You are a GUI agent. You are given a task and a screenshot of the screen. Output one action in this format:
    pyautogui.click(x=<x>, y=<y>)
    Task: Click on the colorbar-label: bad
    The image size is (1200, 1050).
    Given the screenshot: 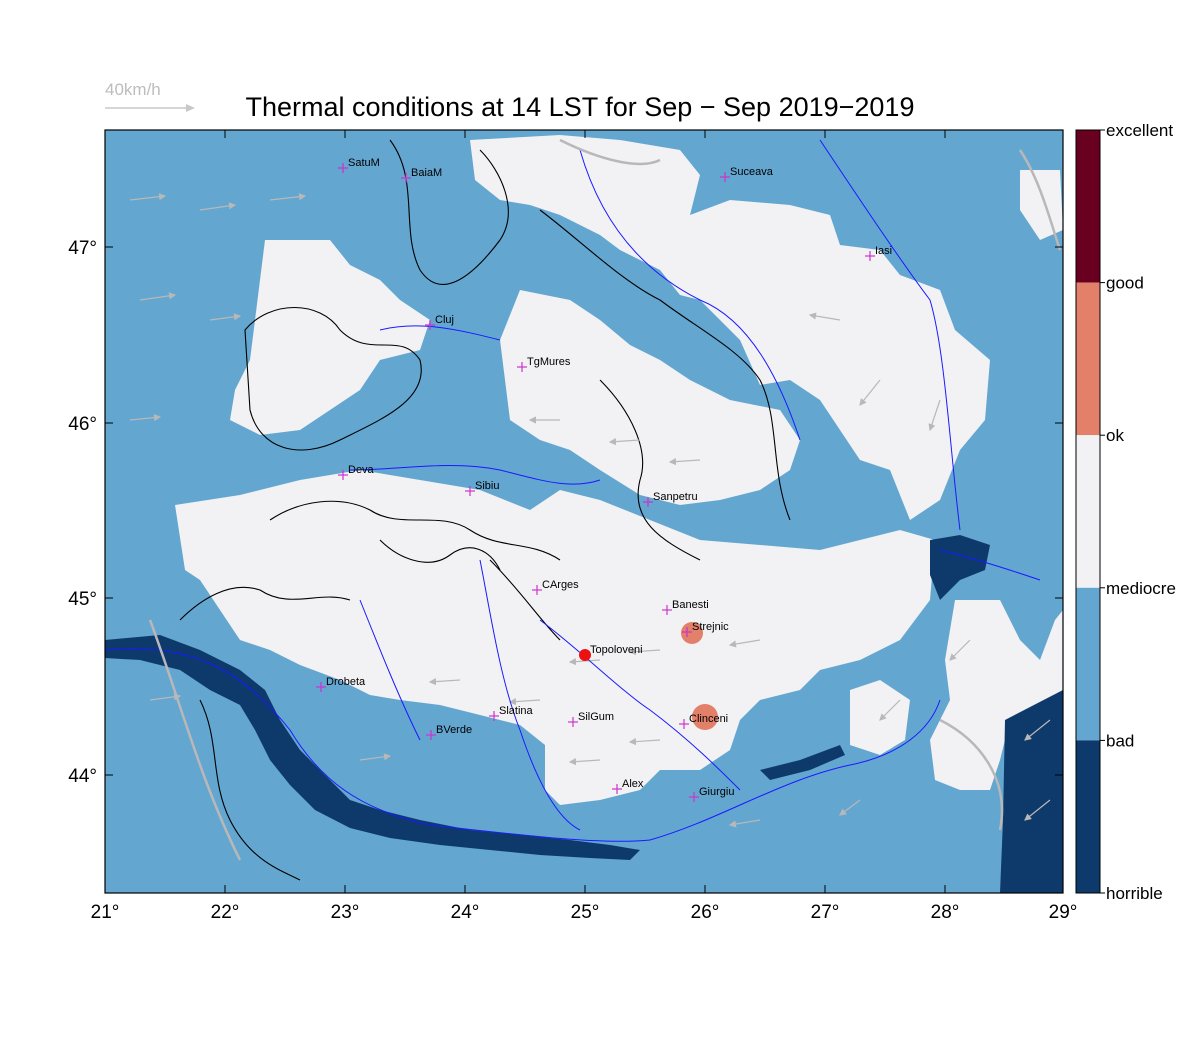 What is the action you would take?
    pyautogui.click(x=1120, y=740)
    